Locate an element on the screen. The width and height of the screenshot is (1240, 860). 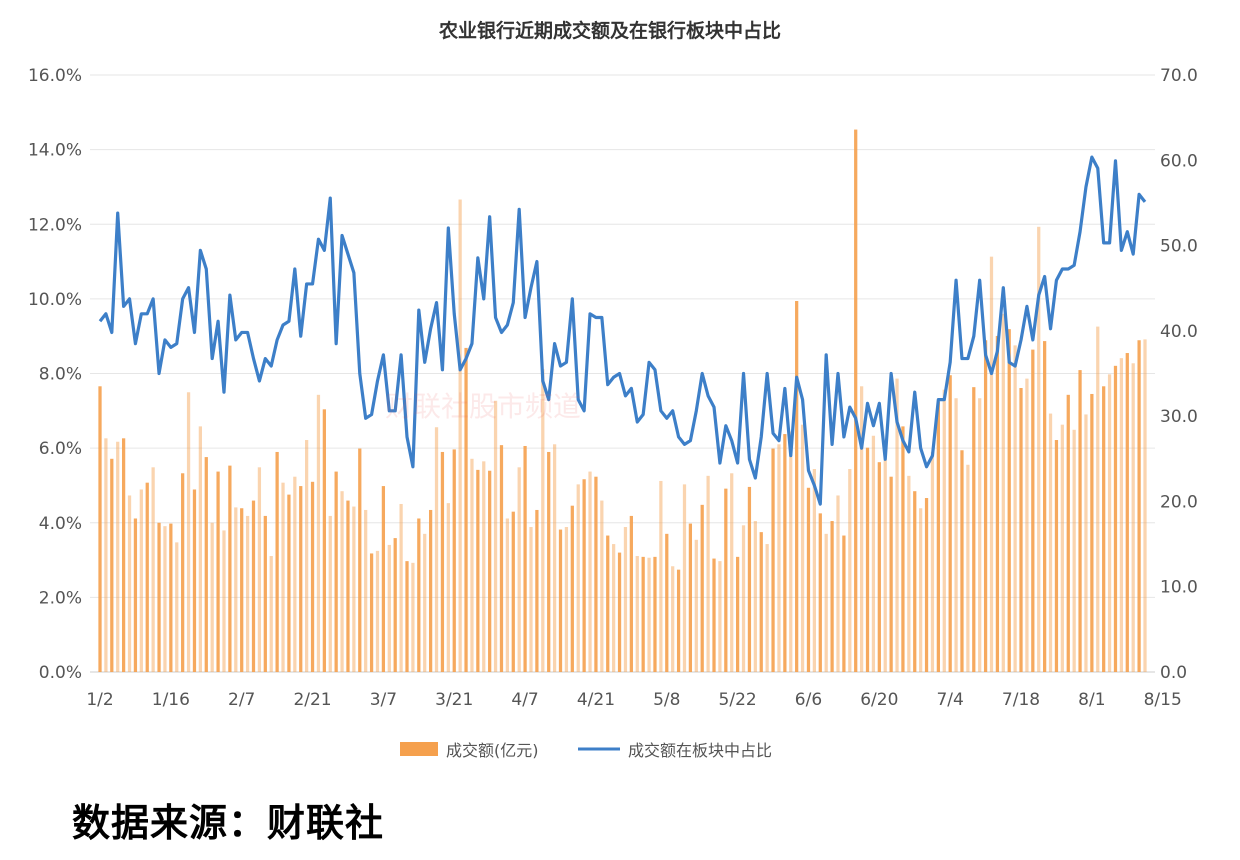
right-tick-label: 0.0 is located at coordinates (1173, 673).